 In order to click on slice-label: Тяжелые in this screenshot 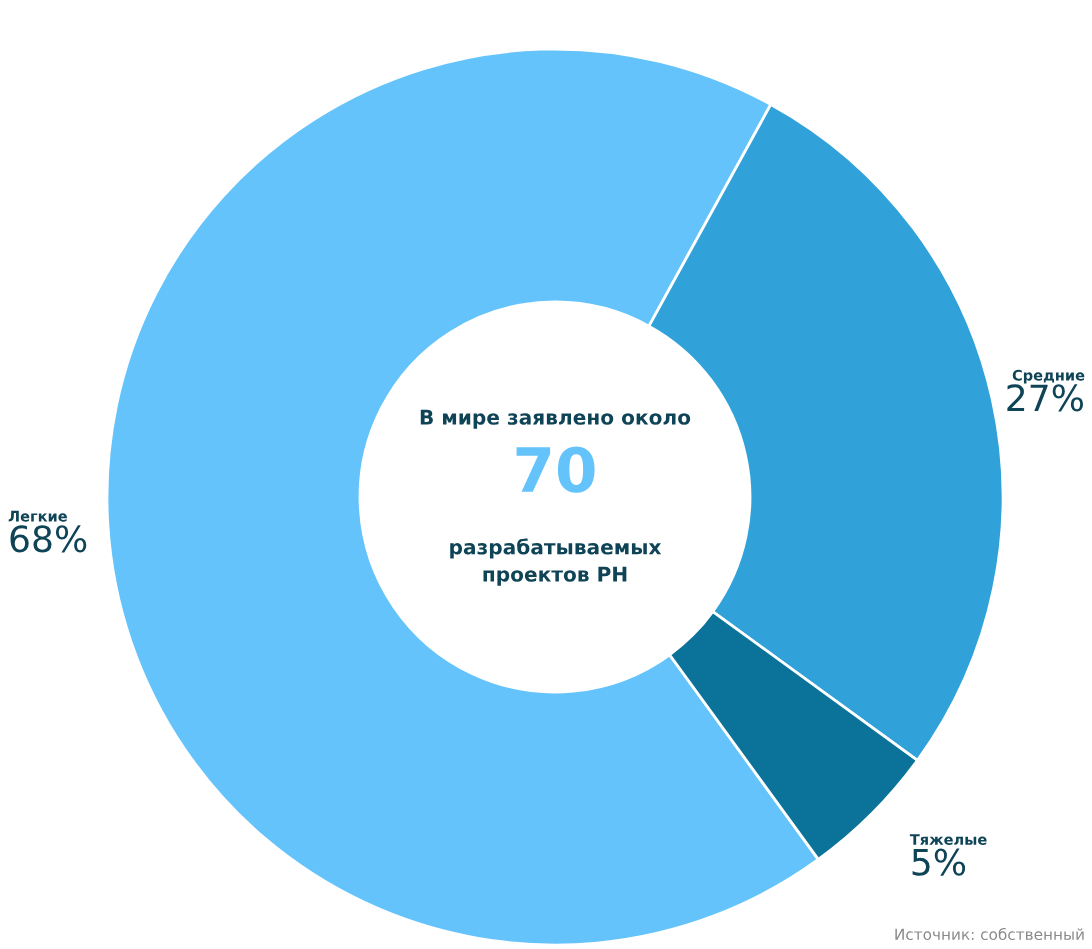, I will do `click(948, 839)`.